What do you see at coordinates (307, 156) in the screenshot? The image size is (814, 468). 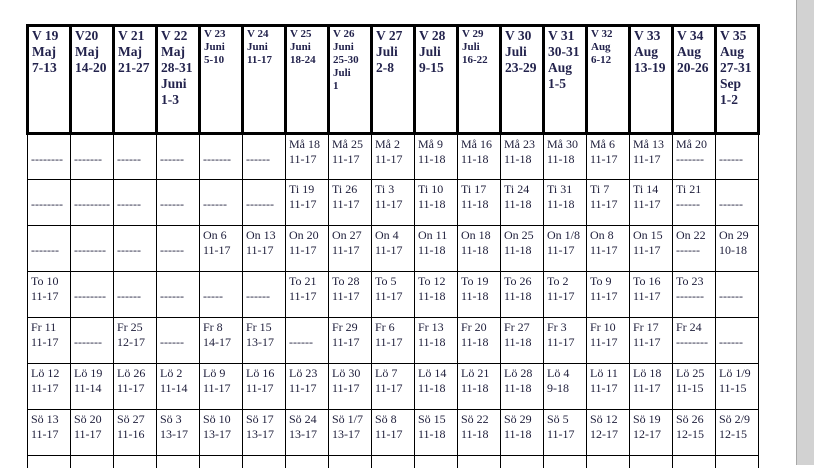 I see `cell-ma-v25: Må 18 11-17` at bounding box center [307, 156].